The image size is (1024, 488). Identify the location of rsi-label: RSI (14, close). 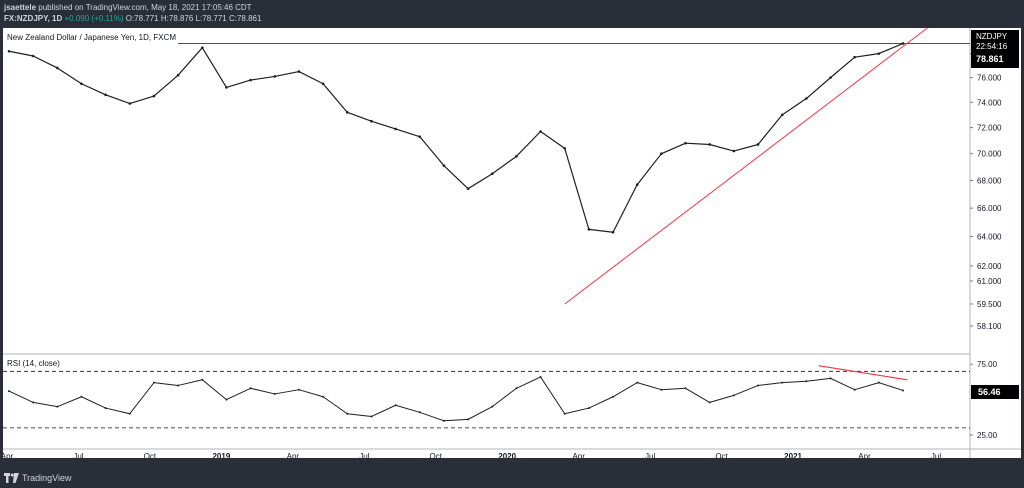
(33, 363).